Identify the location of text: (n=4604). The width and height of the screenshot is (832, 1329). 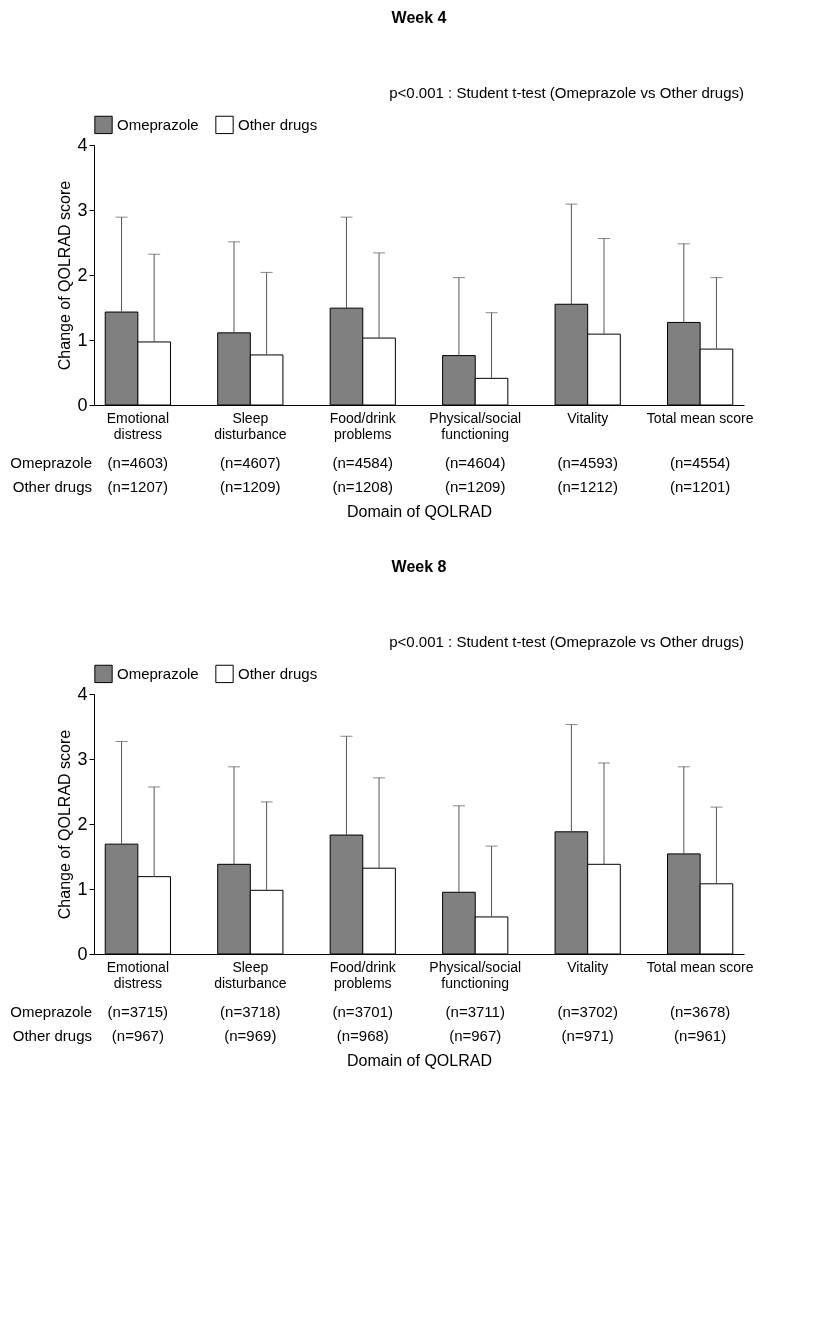
(475, 462).